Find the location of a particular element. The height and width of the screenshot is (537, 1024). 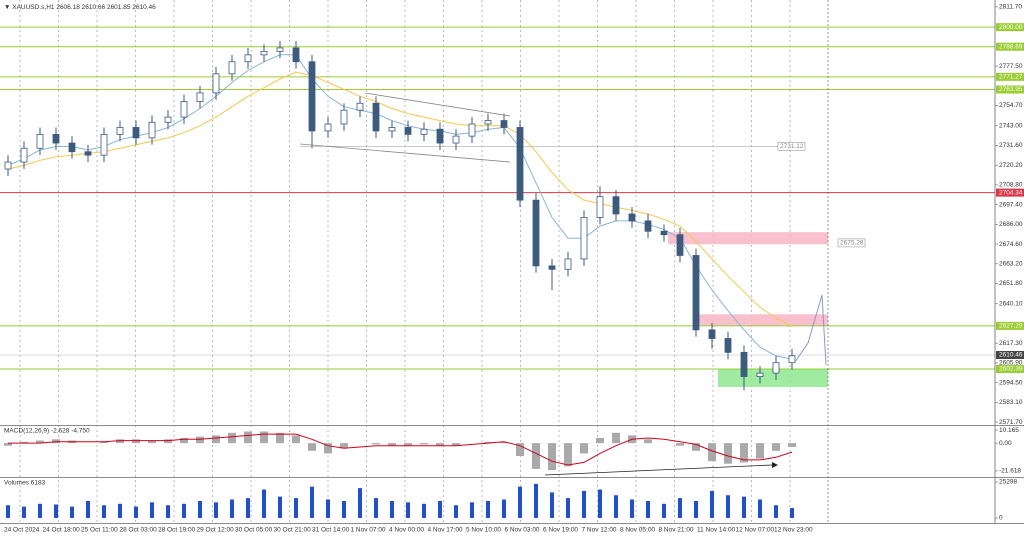

x-tick-label: 7 Nov 12:00 is located at coordinates (599, 530).